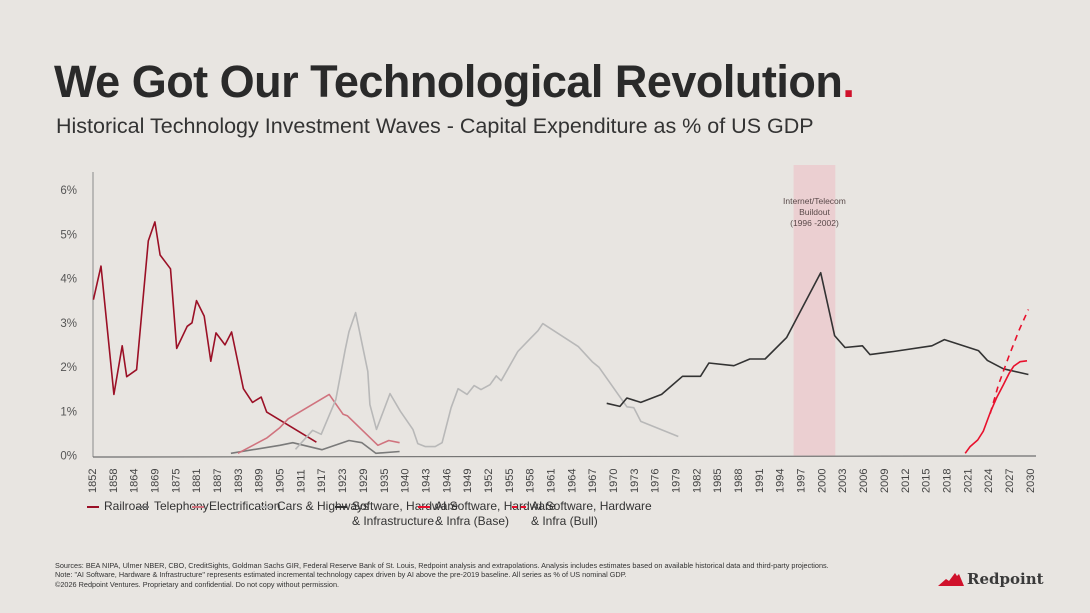  Describe the element at coordinates (68, 457) in the screenshot. I see `y-tick-label: 0%` at that location.